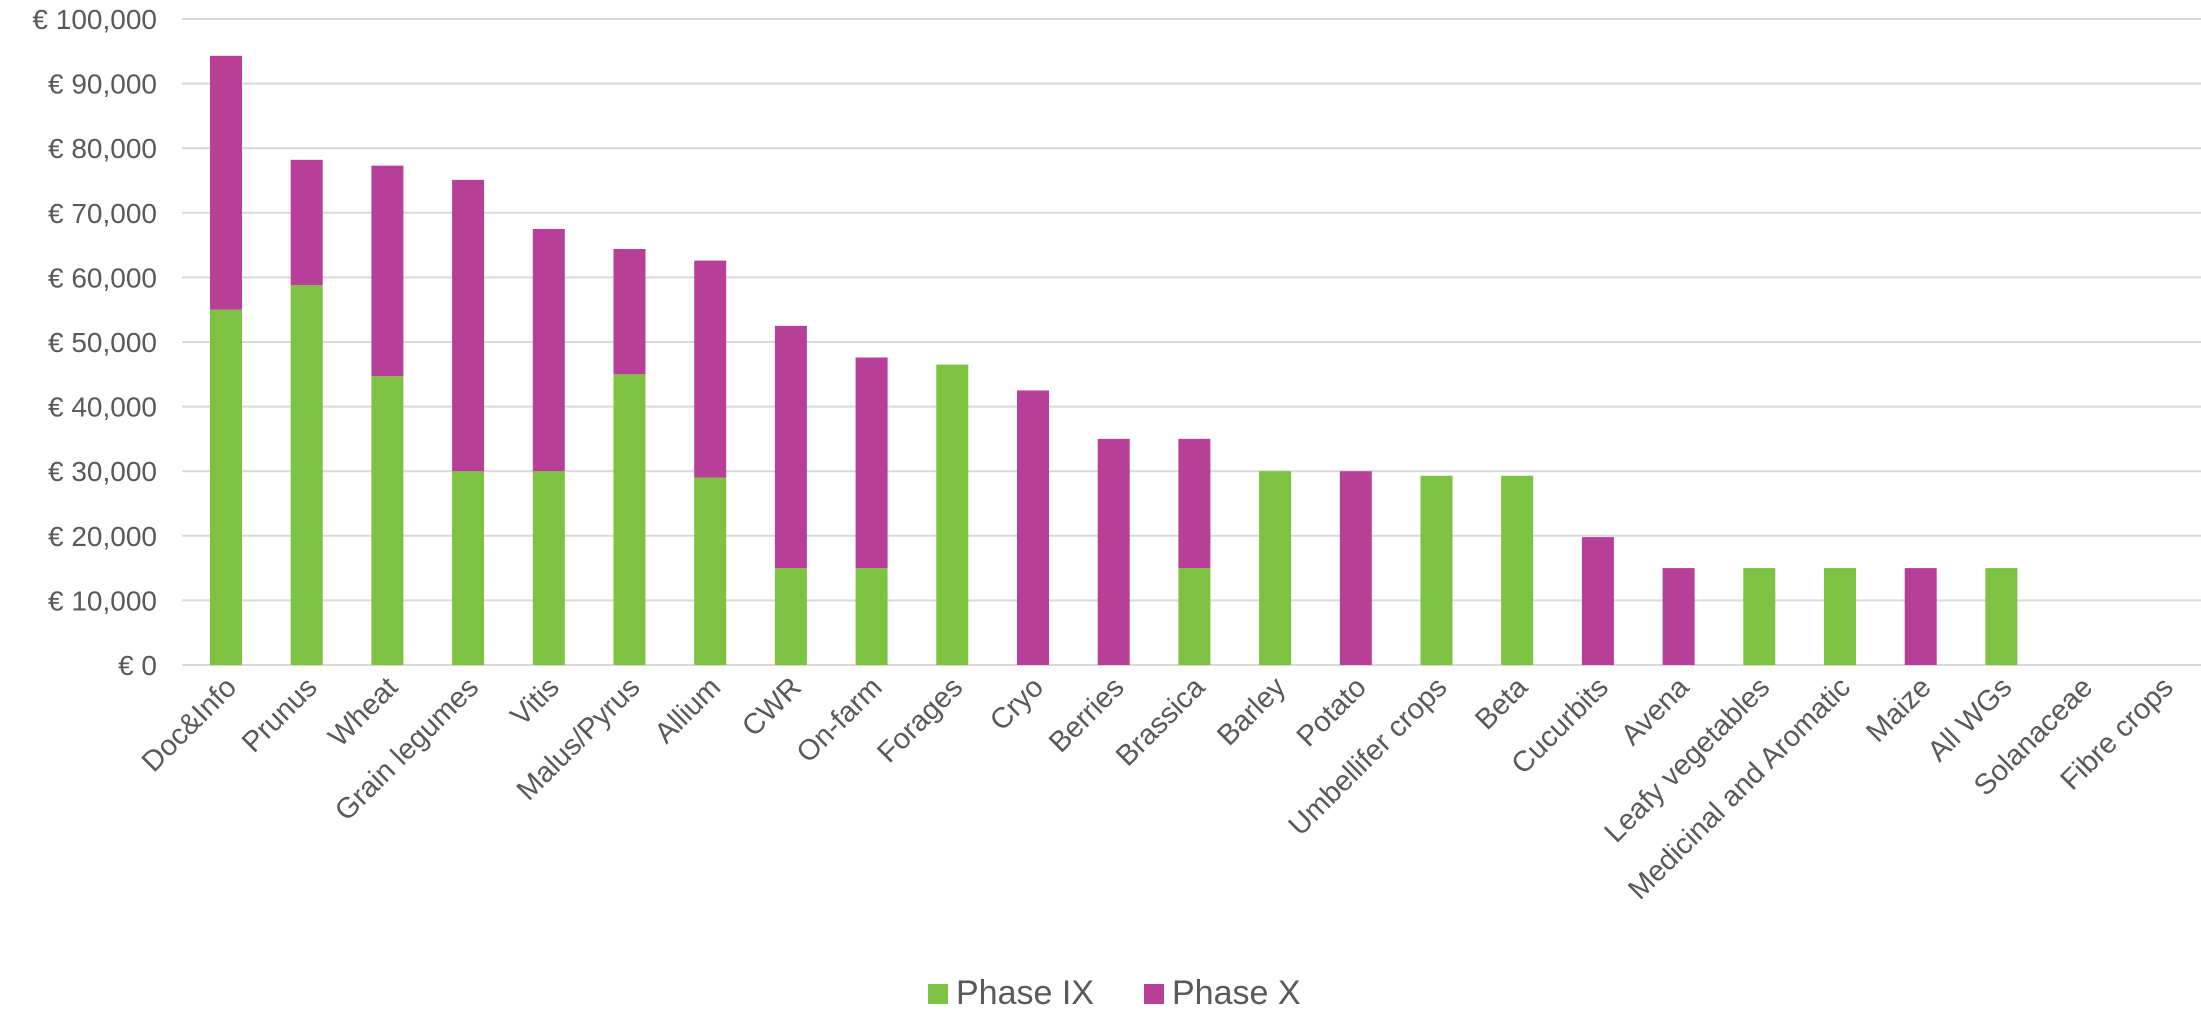  What do you see at coordinates (1920, 616) in the screenshot?
I see `bar-phase-x-maize` at bounding box center [1920, 616].